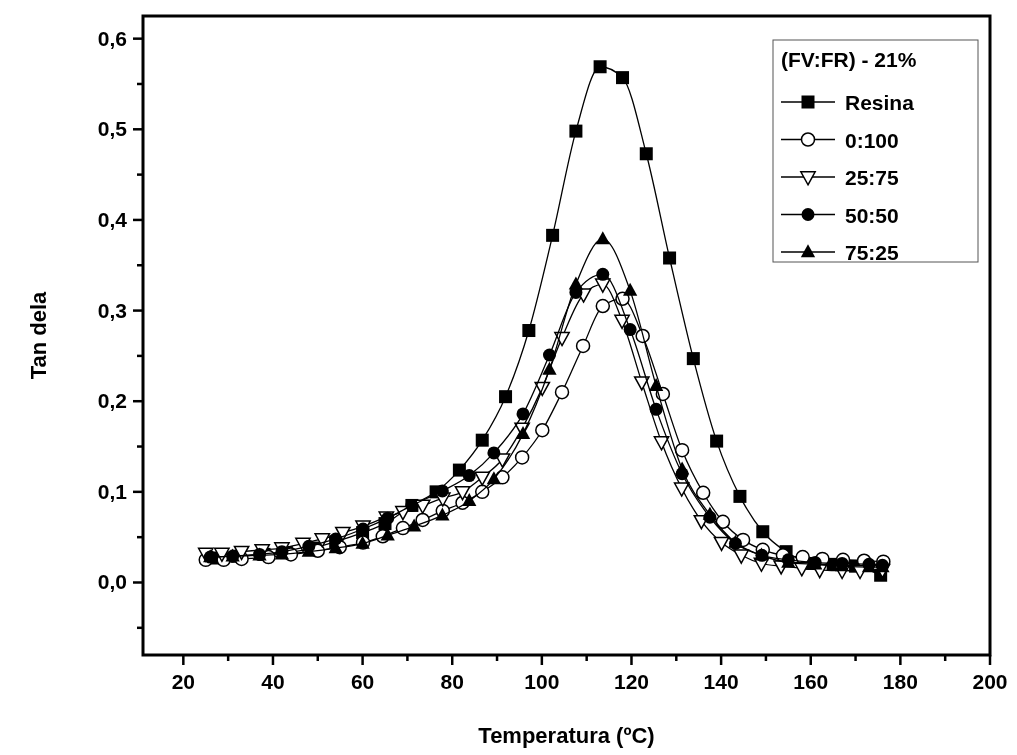 The height and width of the screenshot is (755, 1017). I want to click on legend-label: 0:100, so click(872, 140).